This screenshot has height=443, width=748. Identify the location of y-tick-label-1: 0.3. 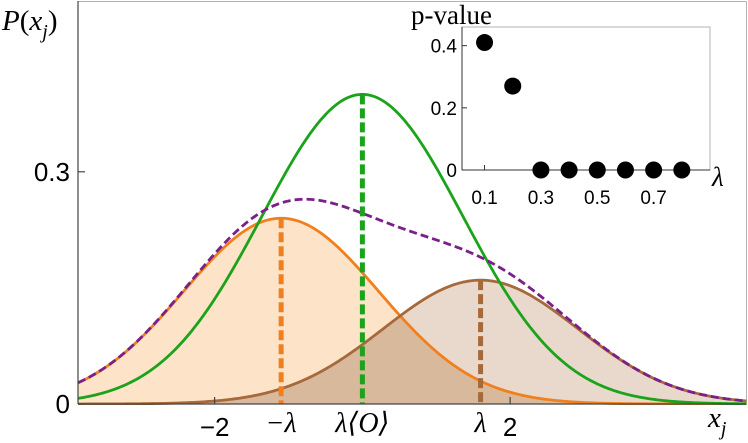
(52, 172).